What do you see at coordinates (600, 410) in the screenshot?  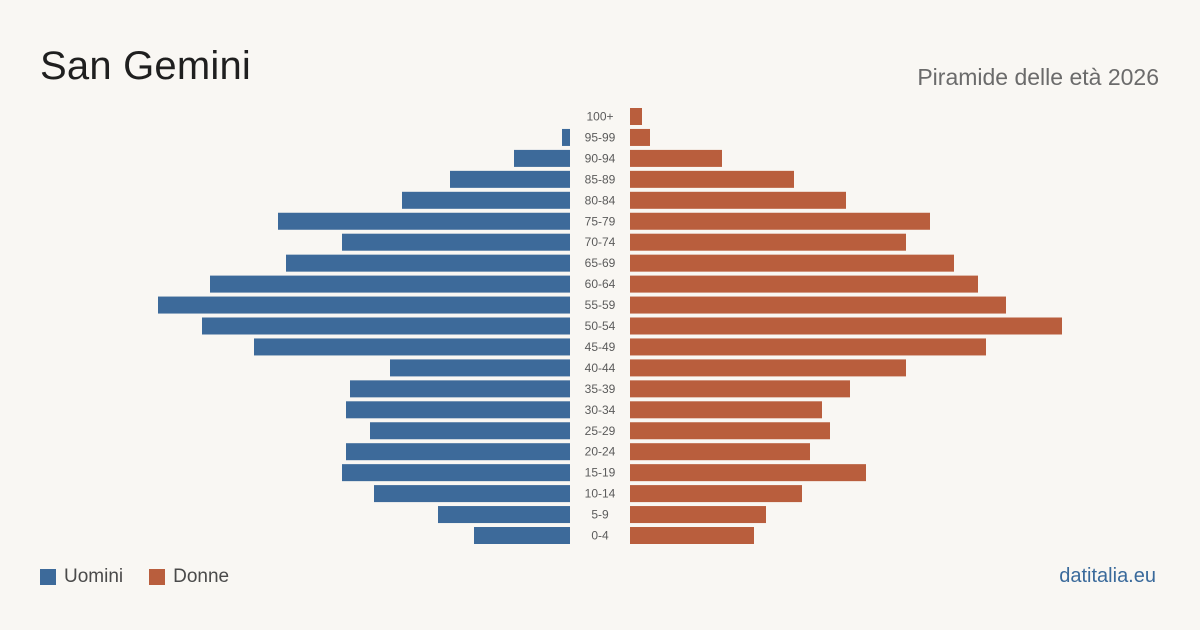 I see `age-label-30-34: 30-34` at bounding box center [600, 410].